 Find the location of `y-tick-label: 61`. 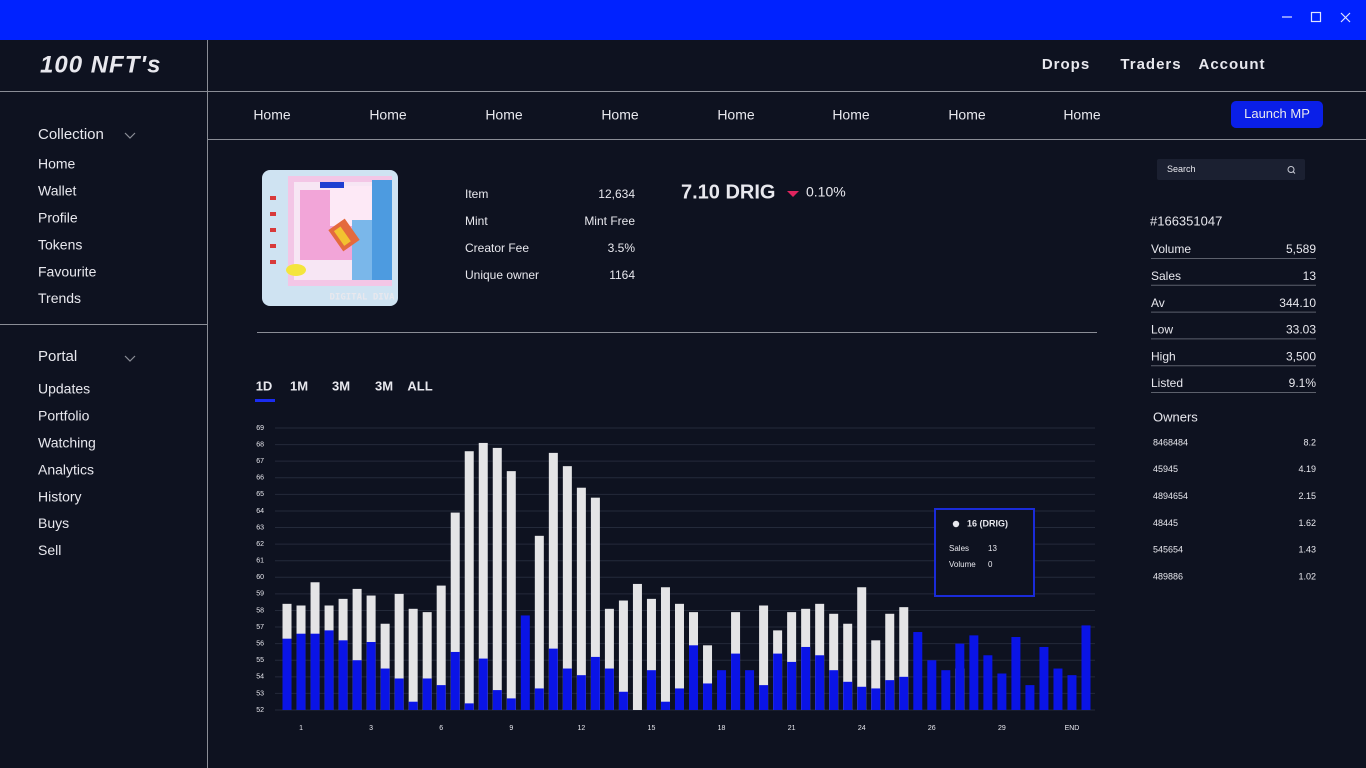

y-tick-label: 61 is located at coordinates (260, 561).